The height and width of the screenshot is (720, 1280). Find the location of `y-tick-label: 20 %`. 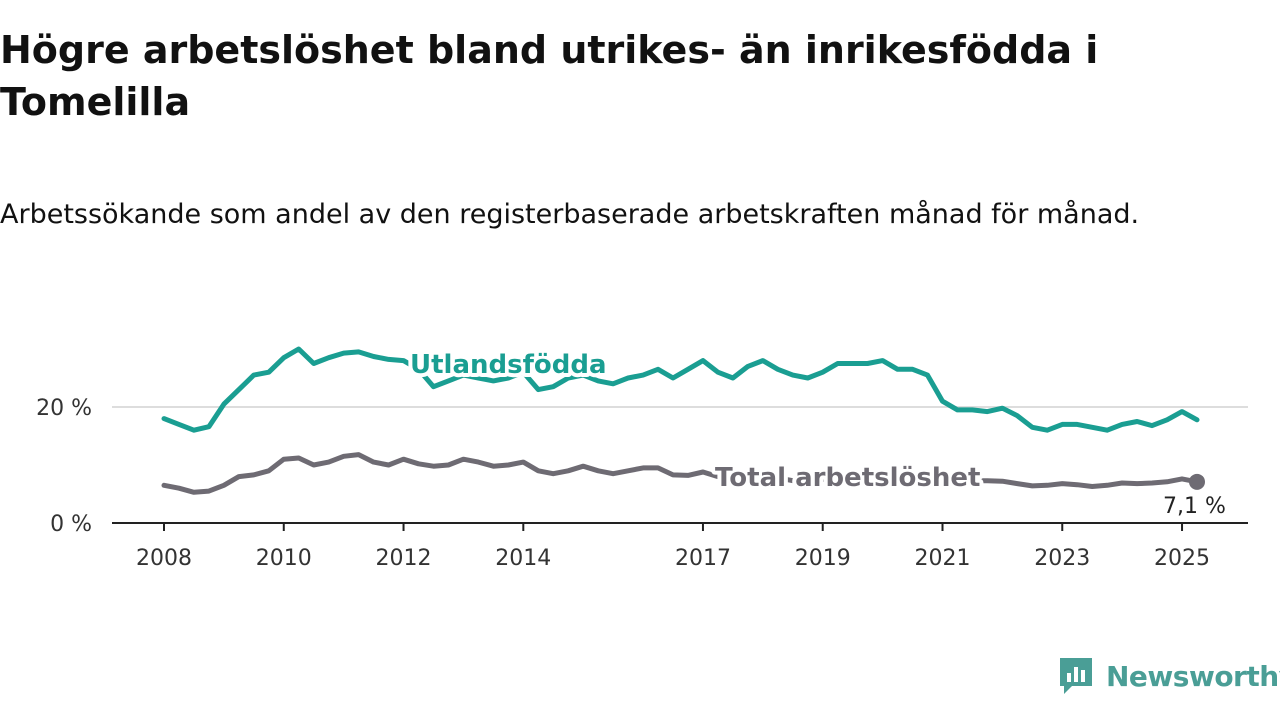

y-tick-label: 20 % is located at coordinates (64, 408).